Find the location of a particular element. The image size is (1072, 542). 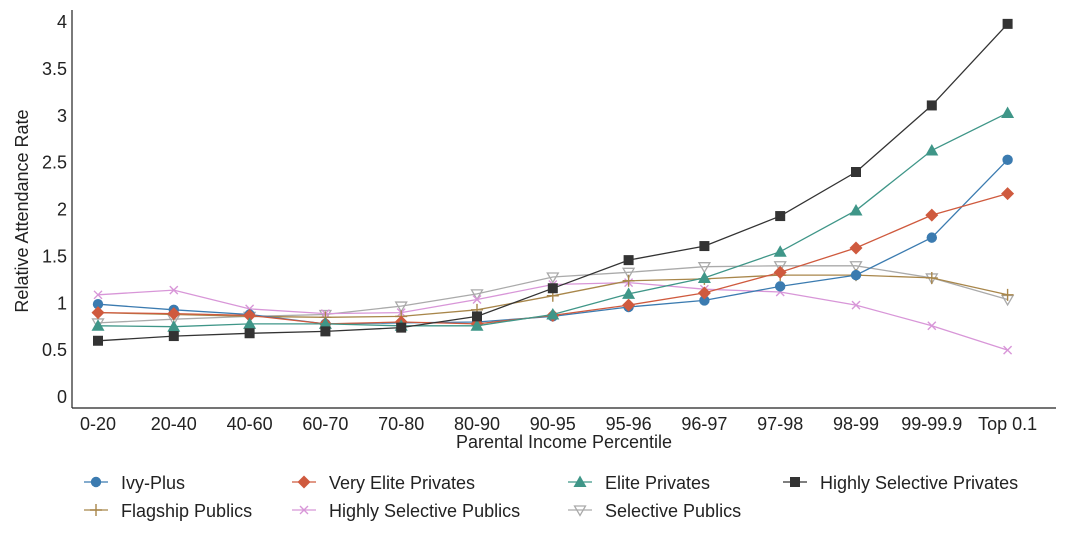

legend-item-selective-publics: Selective Publics is located at coordinates (654, 511).